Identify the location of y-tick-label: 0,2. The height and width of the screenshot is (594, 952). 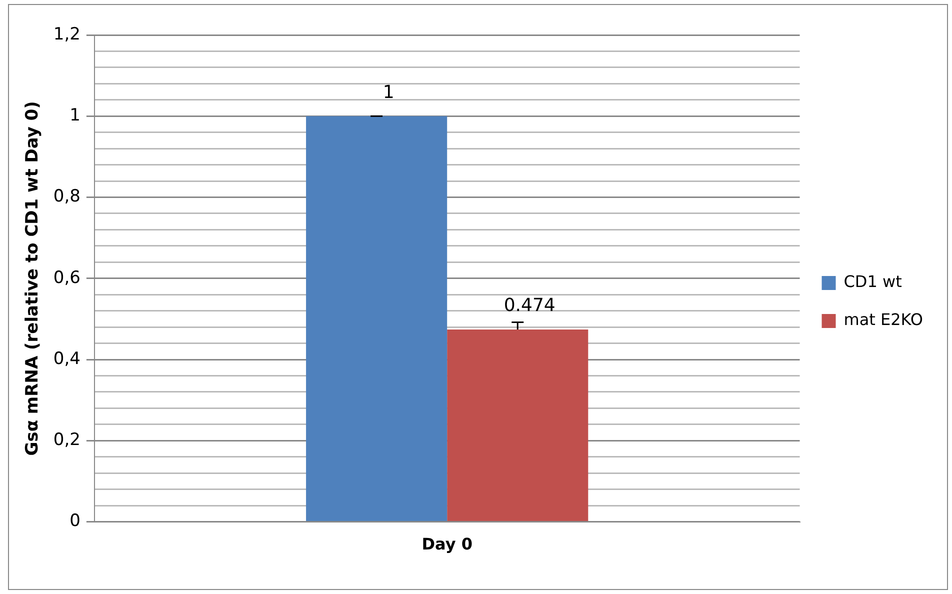
(66, 440).